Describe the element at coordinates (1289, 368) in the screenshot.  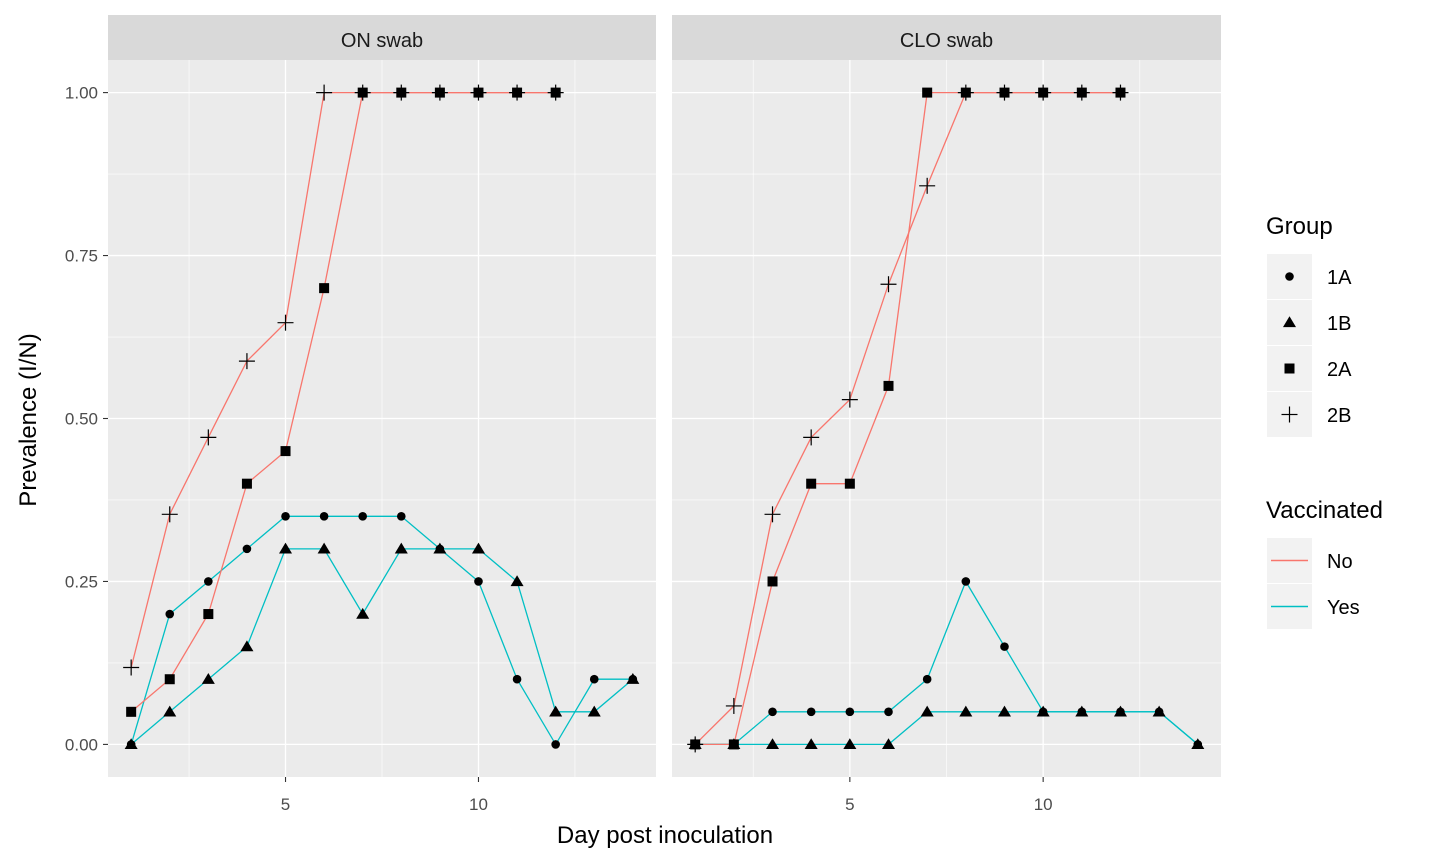
I see `legend-key-2A` at that location.